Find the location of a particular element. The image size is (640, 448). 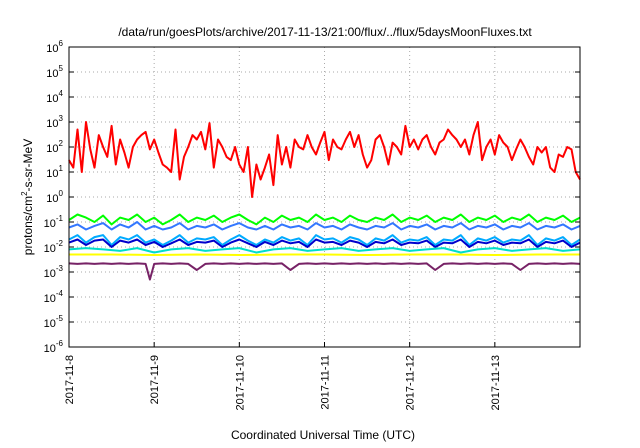

y-tick-label: 10² is located at coordinates (54, 147).